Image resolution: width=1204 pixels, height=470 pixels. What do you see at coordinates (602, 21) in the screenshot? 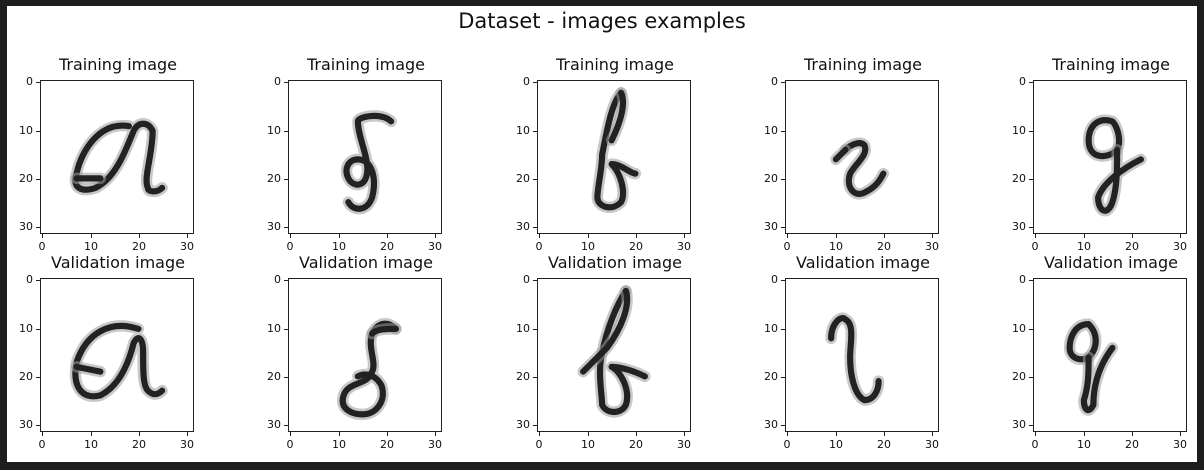
I see `figure-title: Dataset - images examples` at bounding box center [602, 21].